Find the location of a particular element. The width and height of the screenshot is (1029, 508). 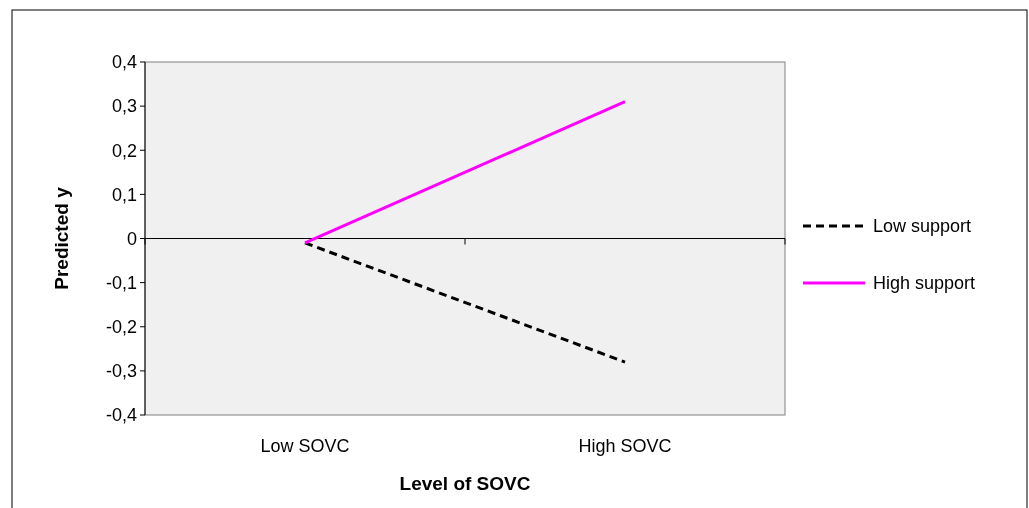

y-tick-label: -0,1 is located at coordinates (121, 282).